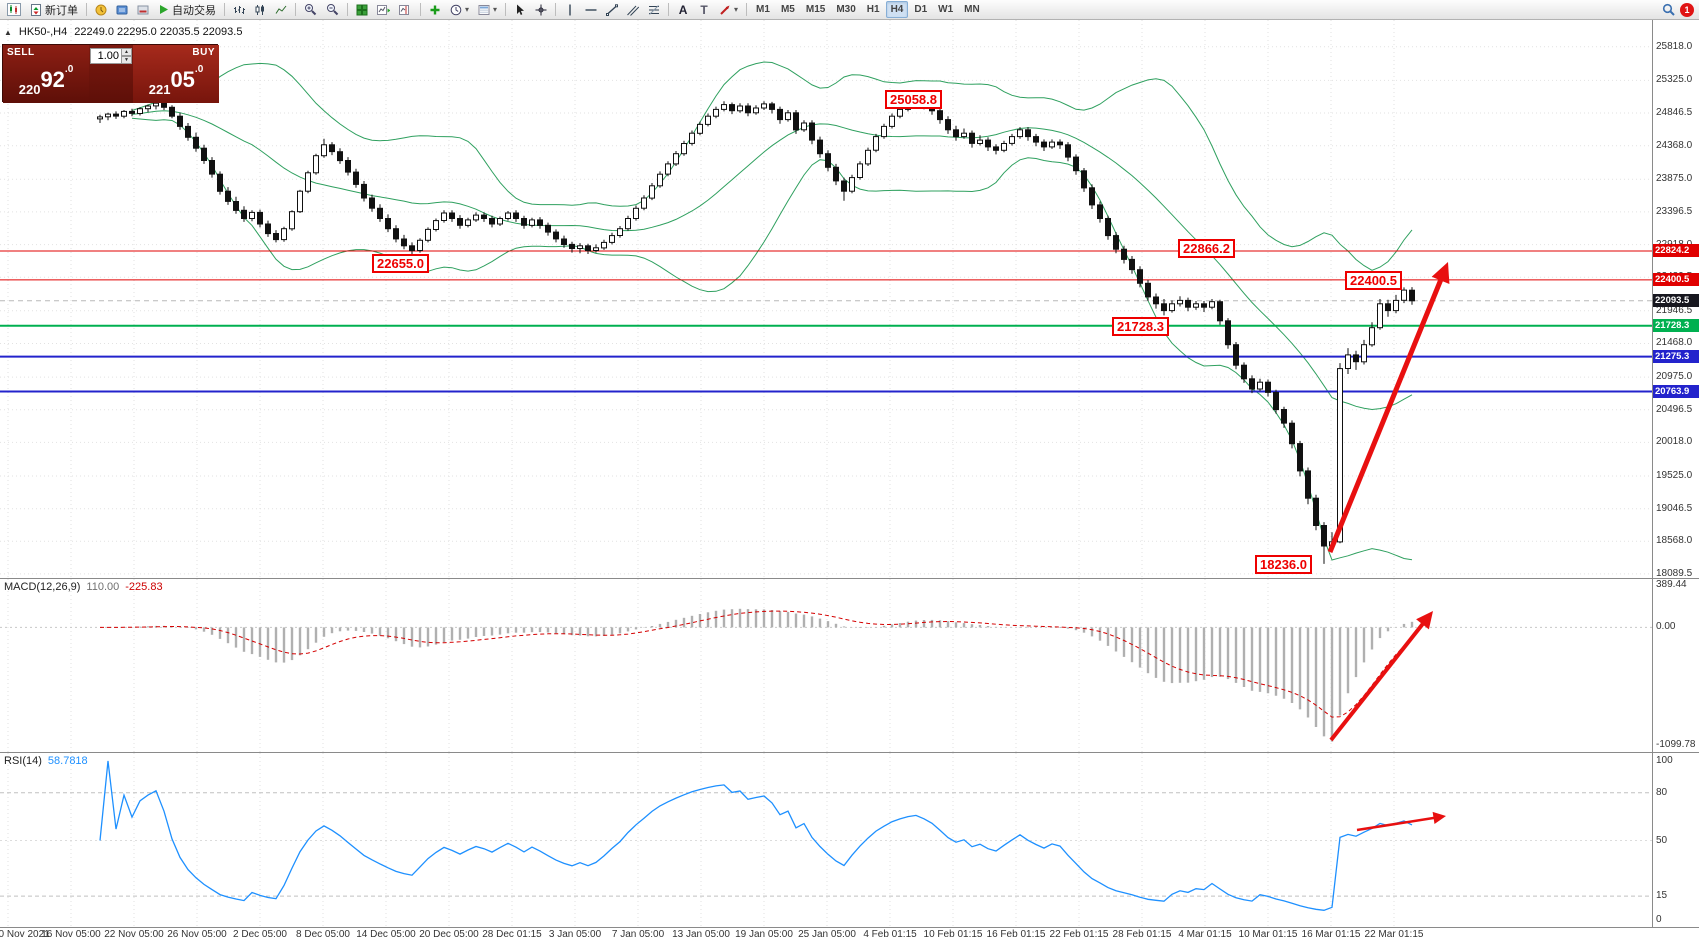 The width and height of the screenshot is (1699, 941). What do you see at coordinates (14, 9) in the screenshot?
I see `chart-window-button` at bounding box center [14, 9].